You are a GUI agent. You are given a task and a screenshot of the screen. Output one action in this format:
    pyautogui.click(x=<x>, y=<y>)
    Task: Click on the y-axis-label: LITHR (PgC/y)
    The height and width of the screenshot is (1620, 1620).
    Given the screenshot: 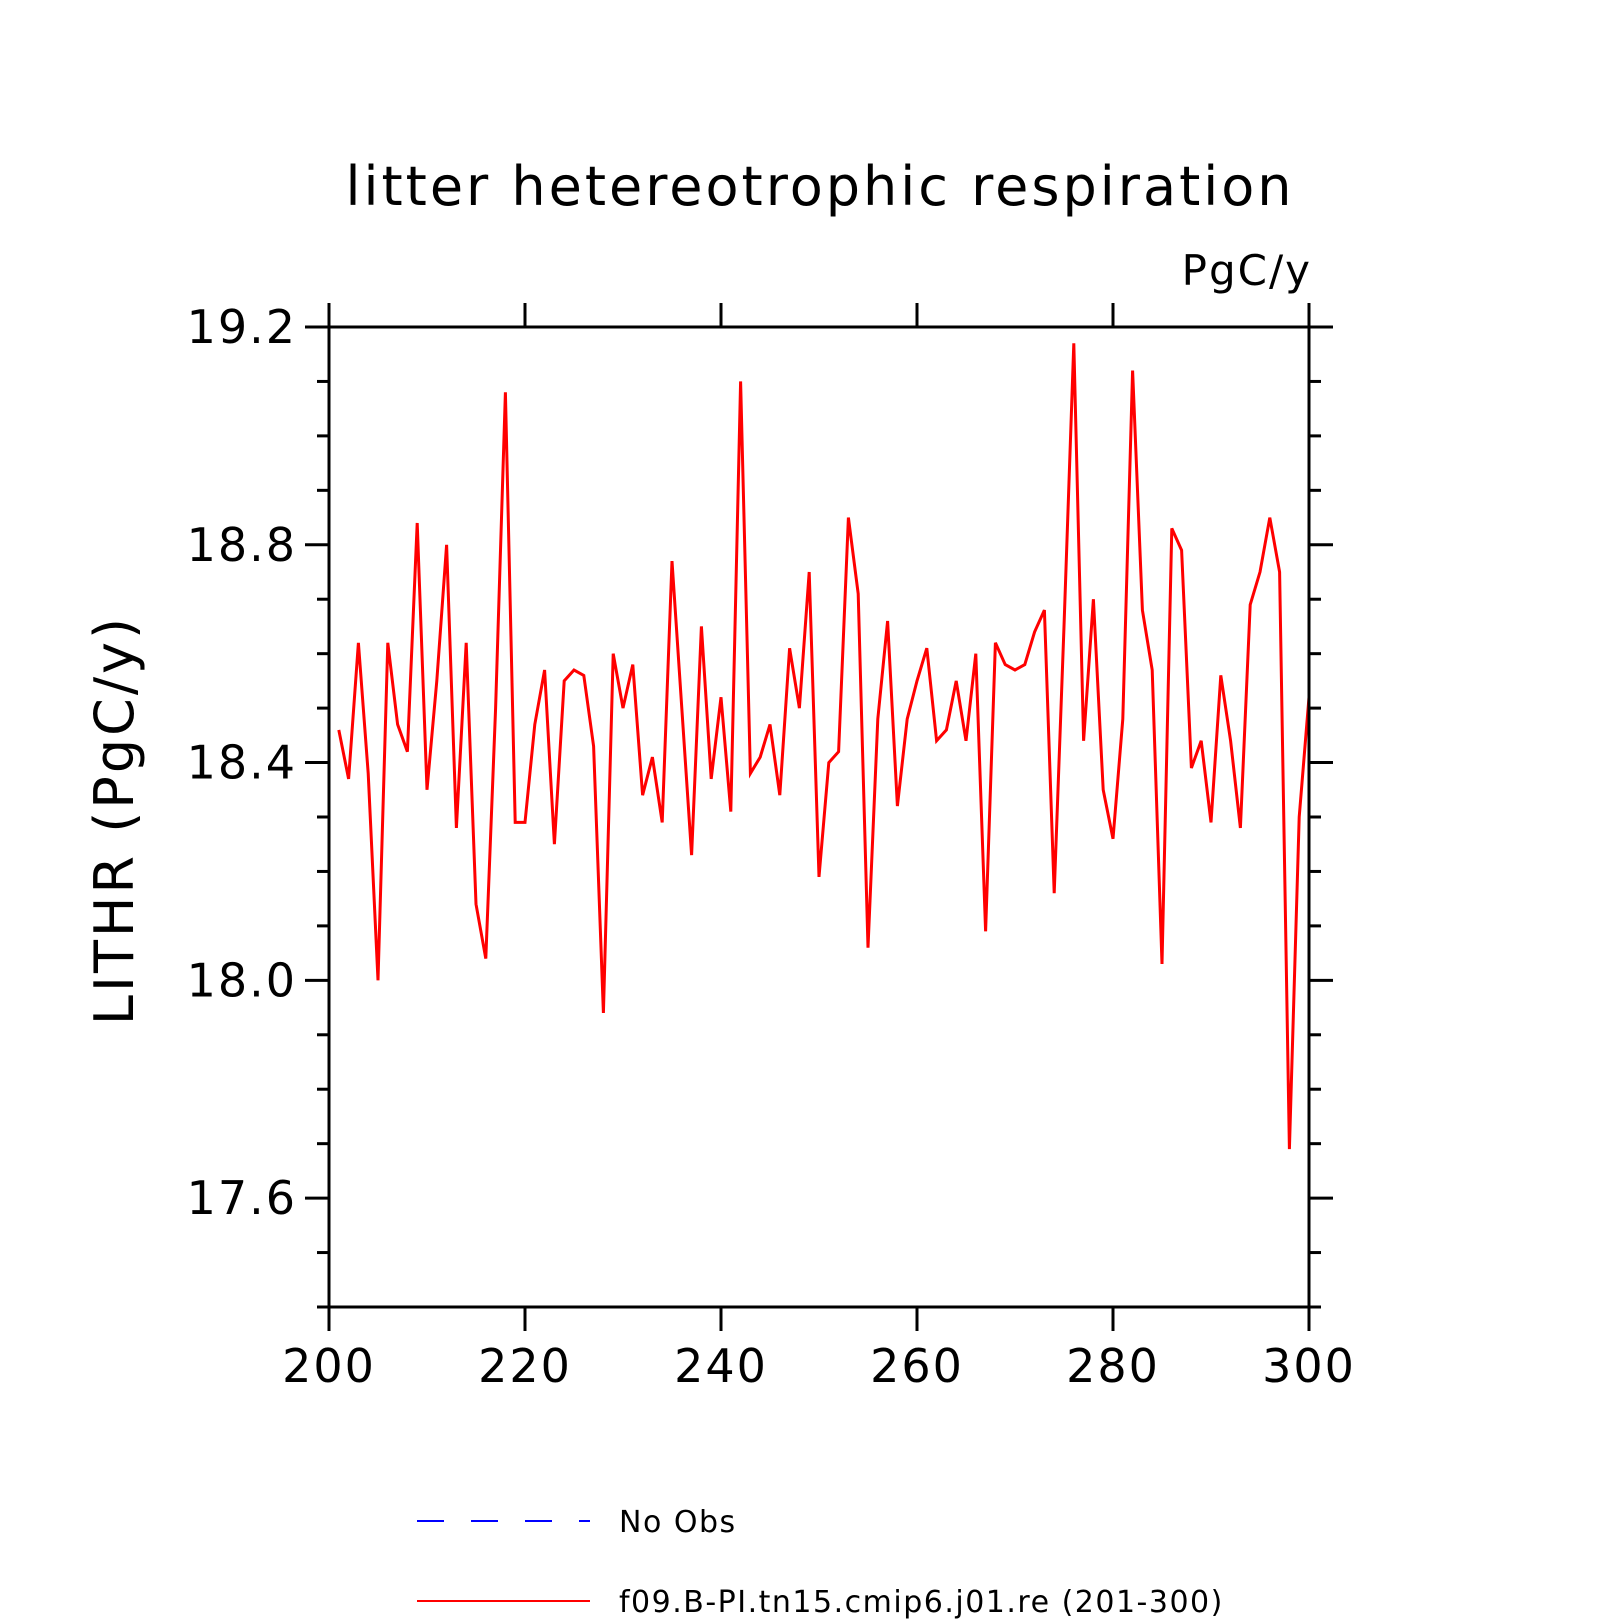 What is the action you would take?
    pyautogui.click(x=114, y=820)
    